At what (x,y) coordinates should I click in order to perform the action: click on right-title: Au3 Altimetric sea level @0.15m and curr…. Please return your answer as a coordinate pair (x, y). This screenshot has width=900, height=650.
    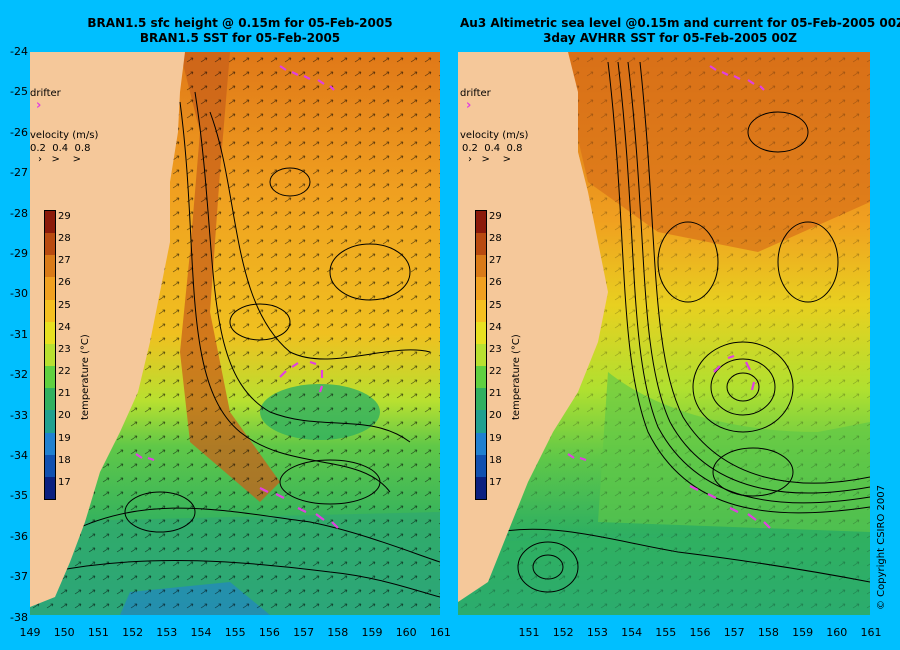
    Looking at the image, I should click on (680, 31).